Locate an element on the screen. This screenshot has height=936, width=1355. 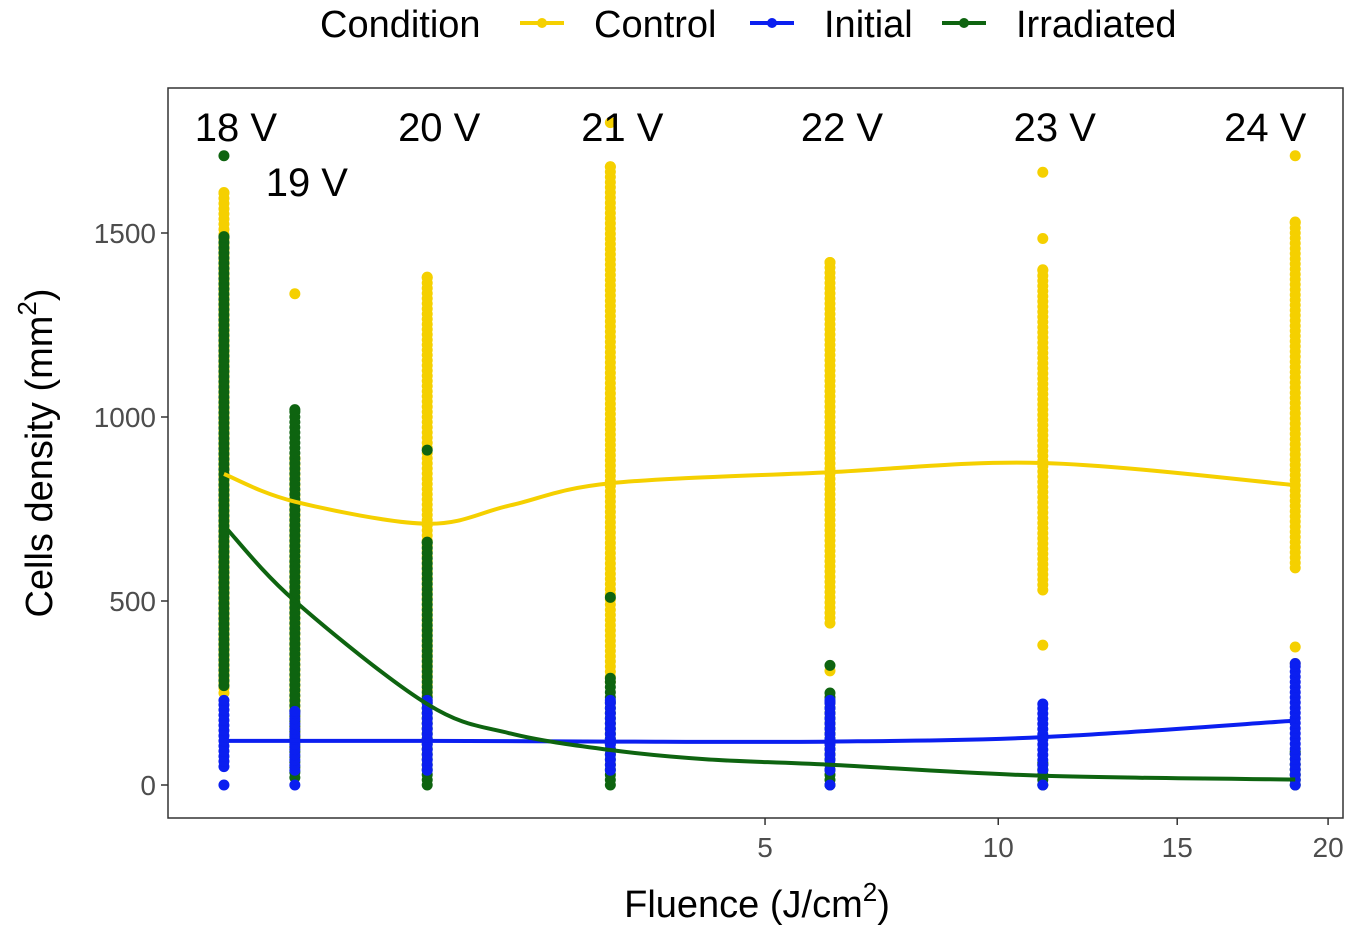
x-tick-label: 15 is located at coordinates (1177, 847).